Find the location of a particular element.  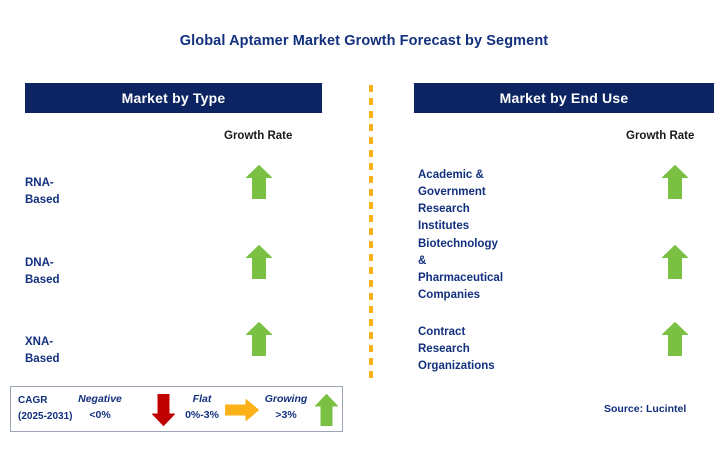

legend-item-value: >3% is located at coordinates (286, 415).